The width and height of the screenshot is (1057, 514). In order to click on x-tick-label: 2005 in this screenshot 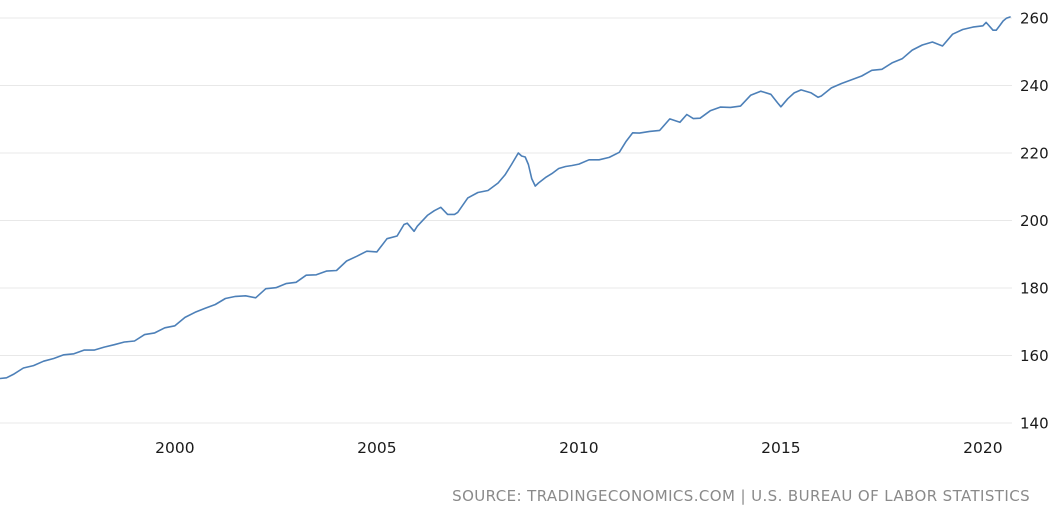, I will do `click(376, 448)`.